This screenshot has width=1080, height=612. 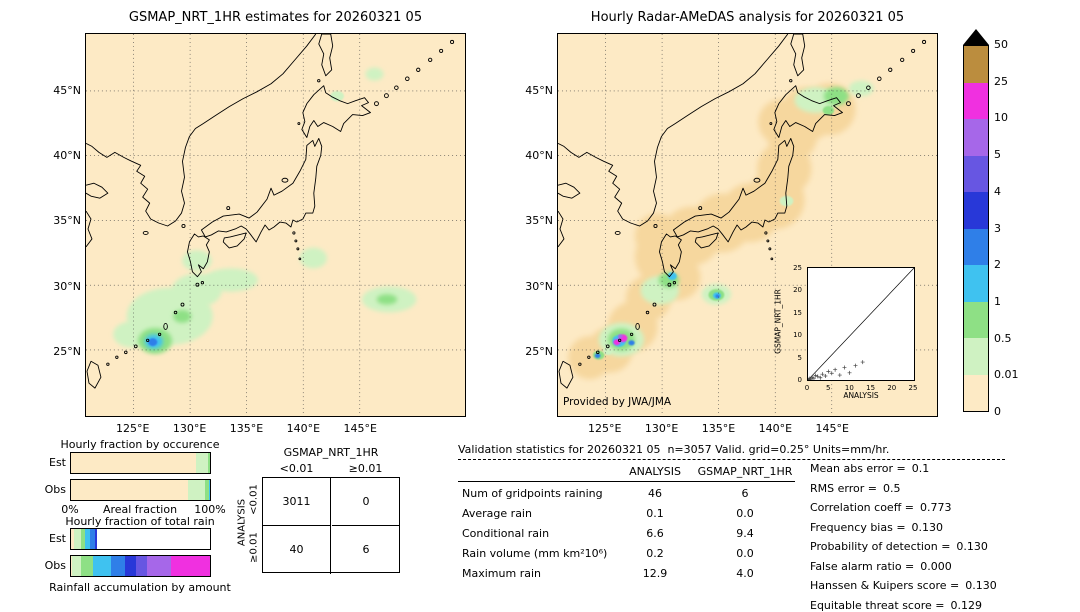 I want to click on lon-tick-label: 145°E, so click(x=832, y=428).